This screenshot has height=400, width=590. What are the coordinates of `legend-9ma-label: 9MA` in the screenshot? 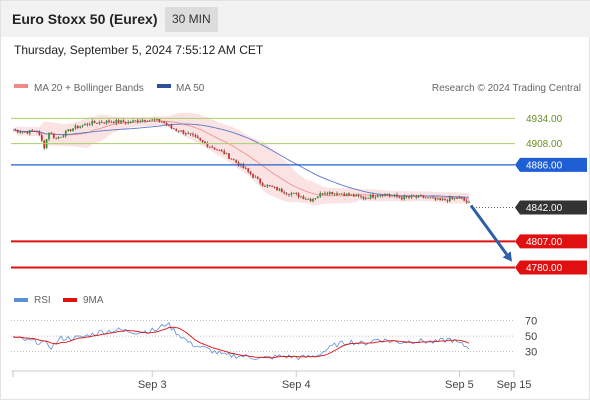 It's located at (93, 300).